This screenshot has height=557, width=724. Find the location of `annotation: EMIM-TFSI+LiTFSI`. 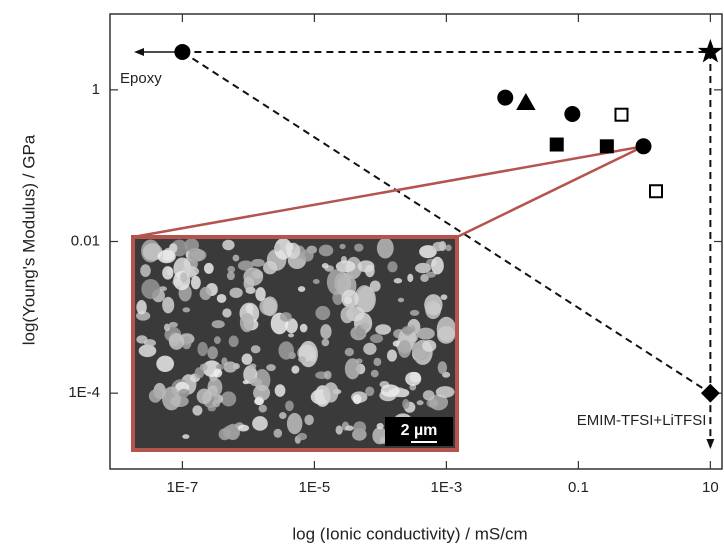

annotation: EMIM-TFSI+LiTFSI is located at coordinates (642, 420).